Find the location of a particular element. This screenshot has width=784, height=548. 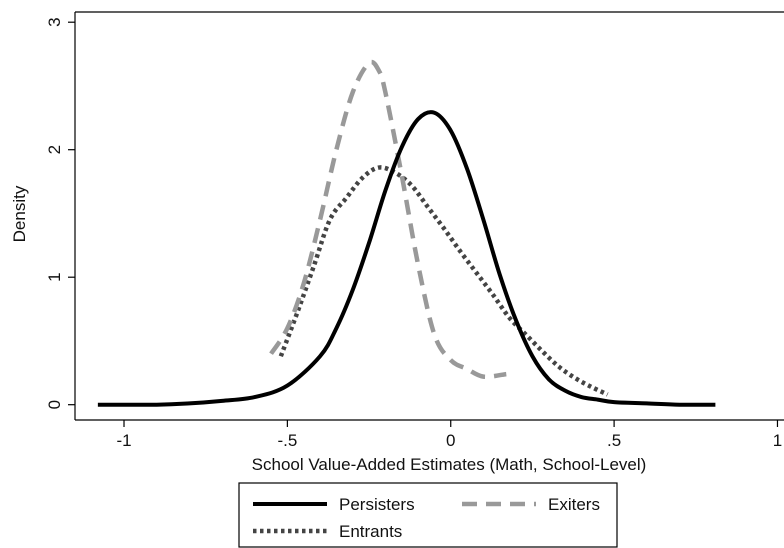

x-tick-label: -1 is located at coordinates (123, 440).